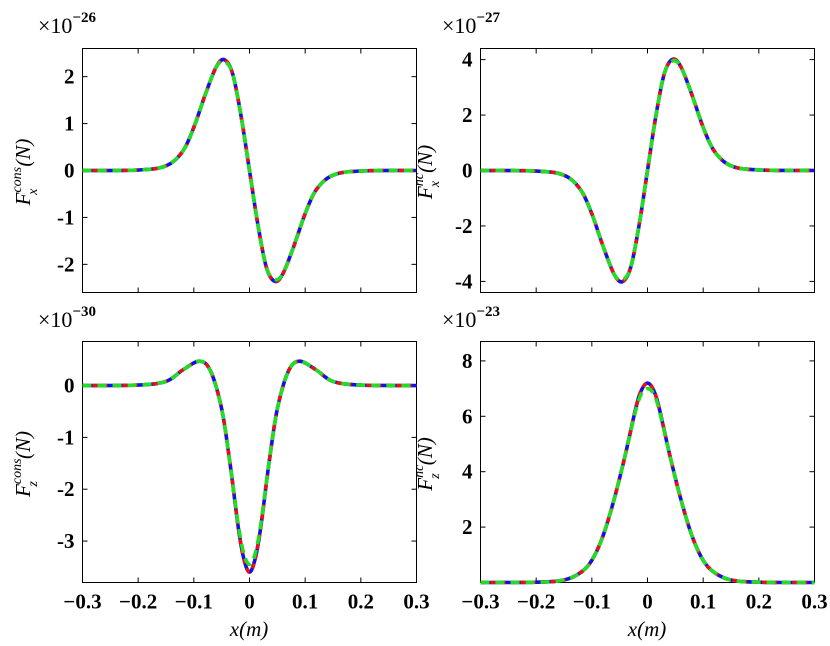 This screenshot has height=646, width=830. What do you see at coordinates (427, 464) in the screenshot?
I see `panel-fz-nc-ylabel: Fncz(N)` at bounding box center [427, 464].